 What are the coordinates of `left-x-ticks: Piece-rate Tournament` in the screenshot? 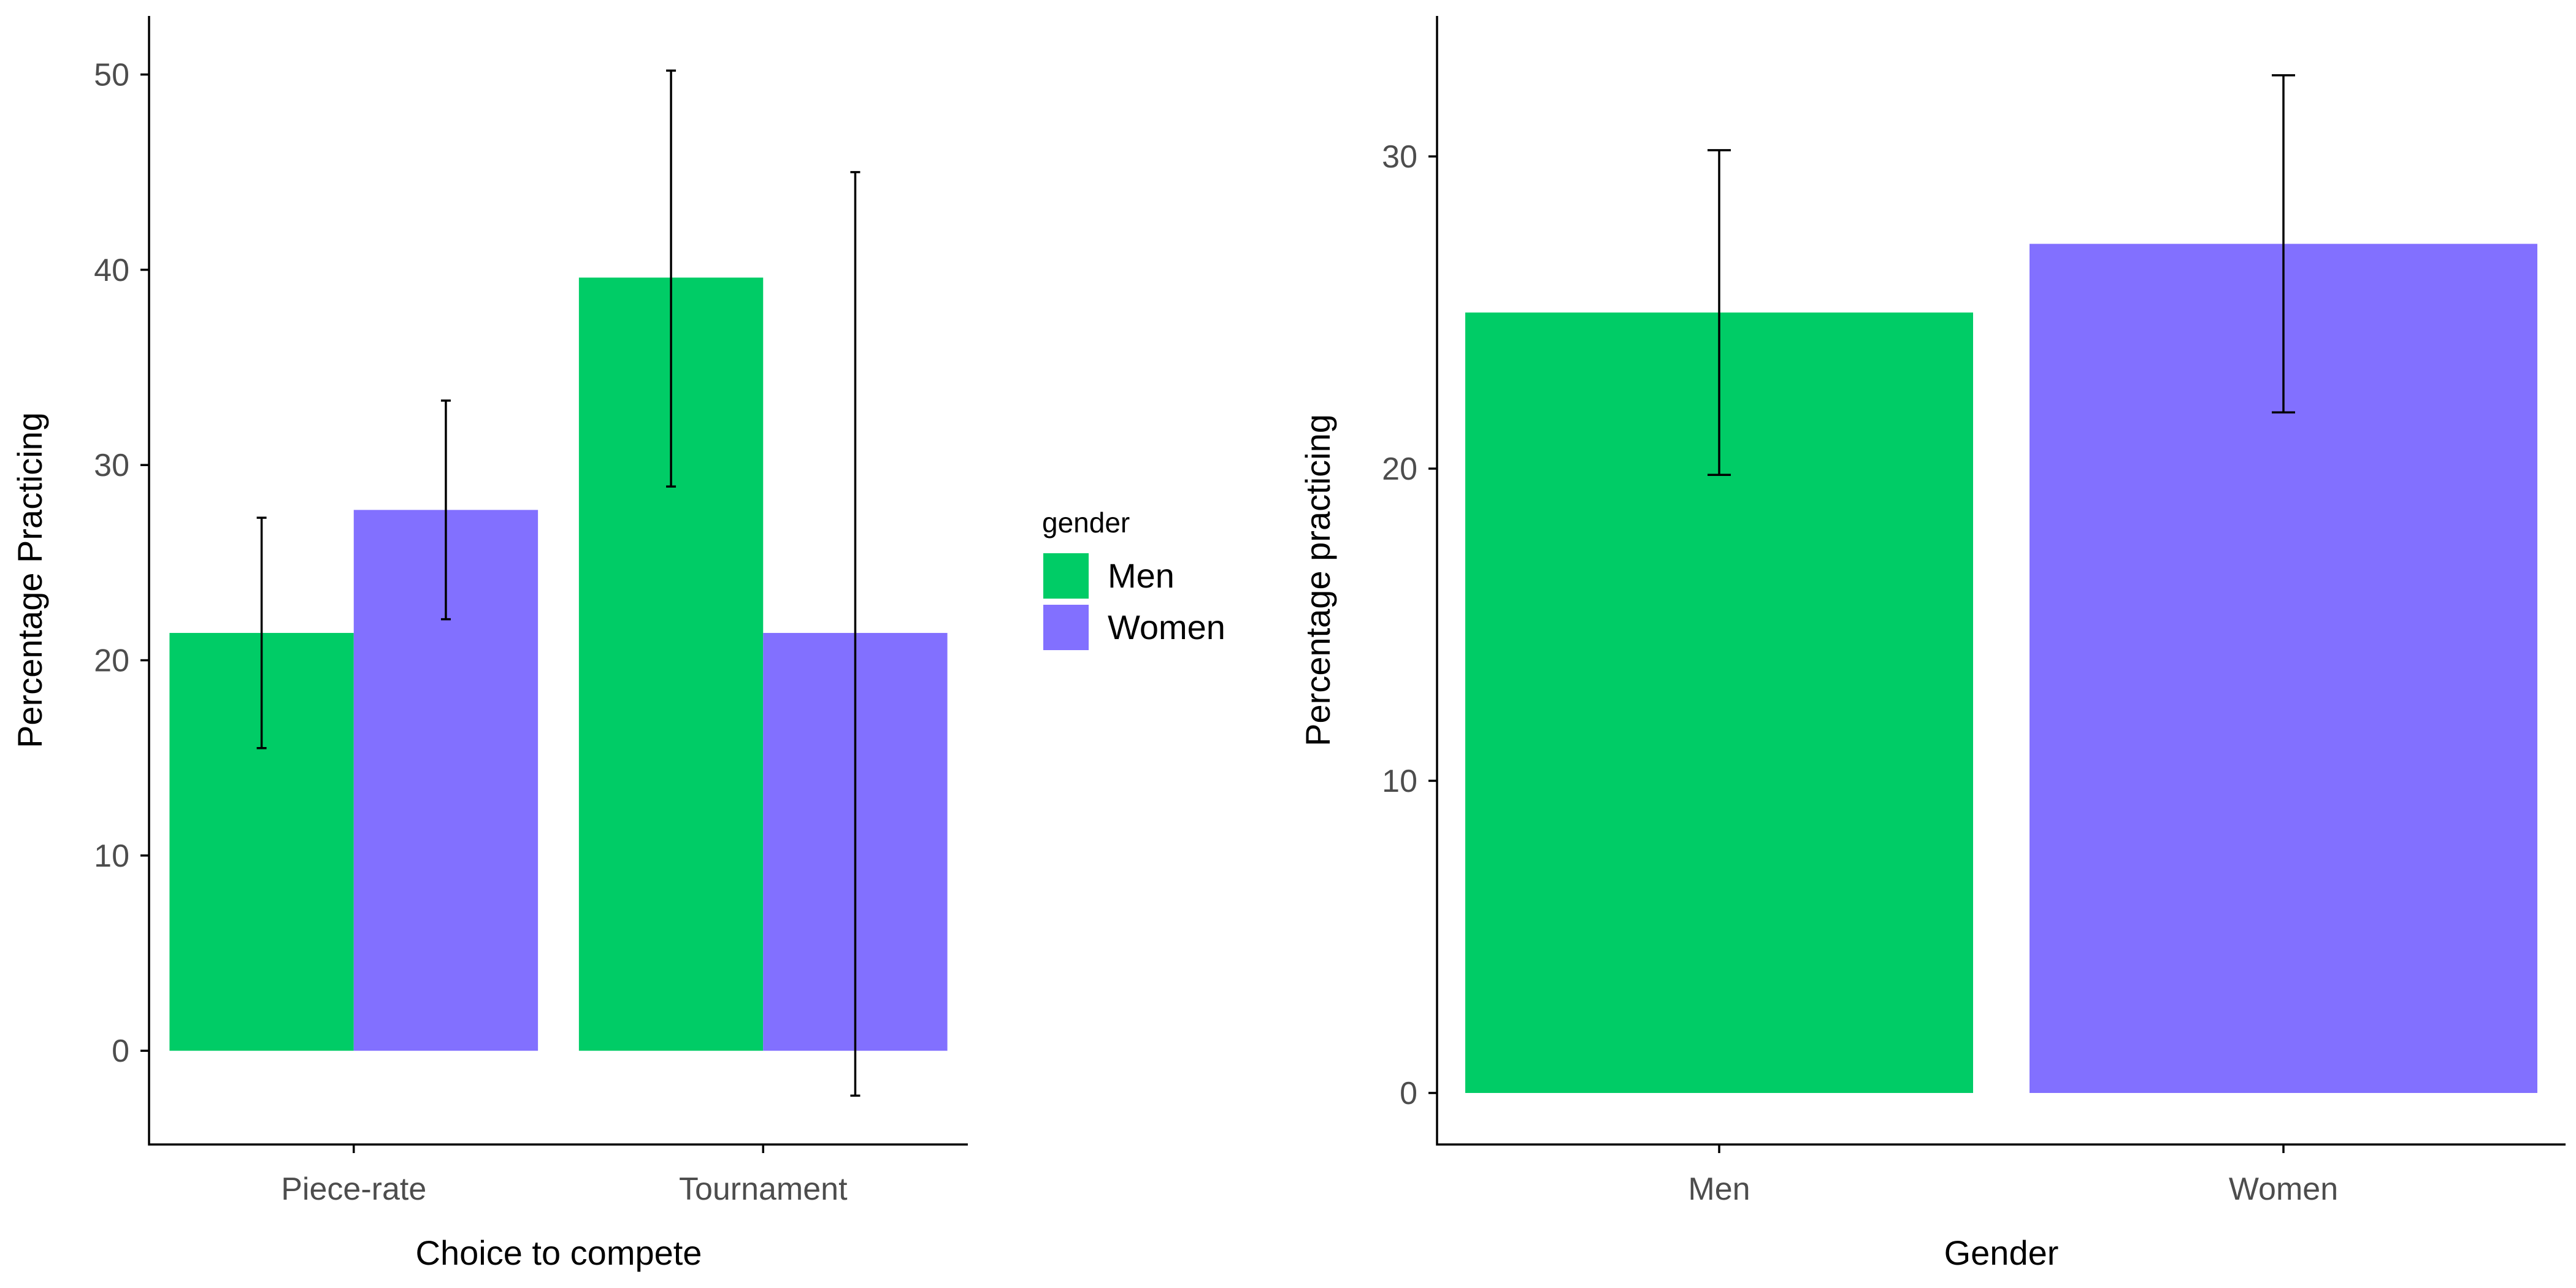 It's located at (564, 1175).